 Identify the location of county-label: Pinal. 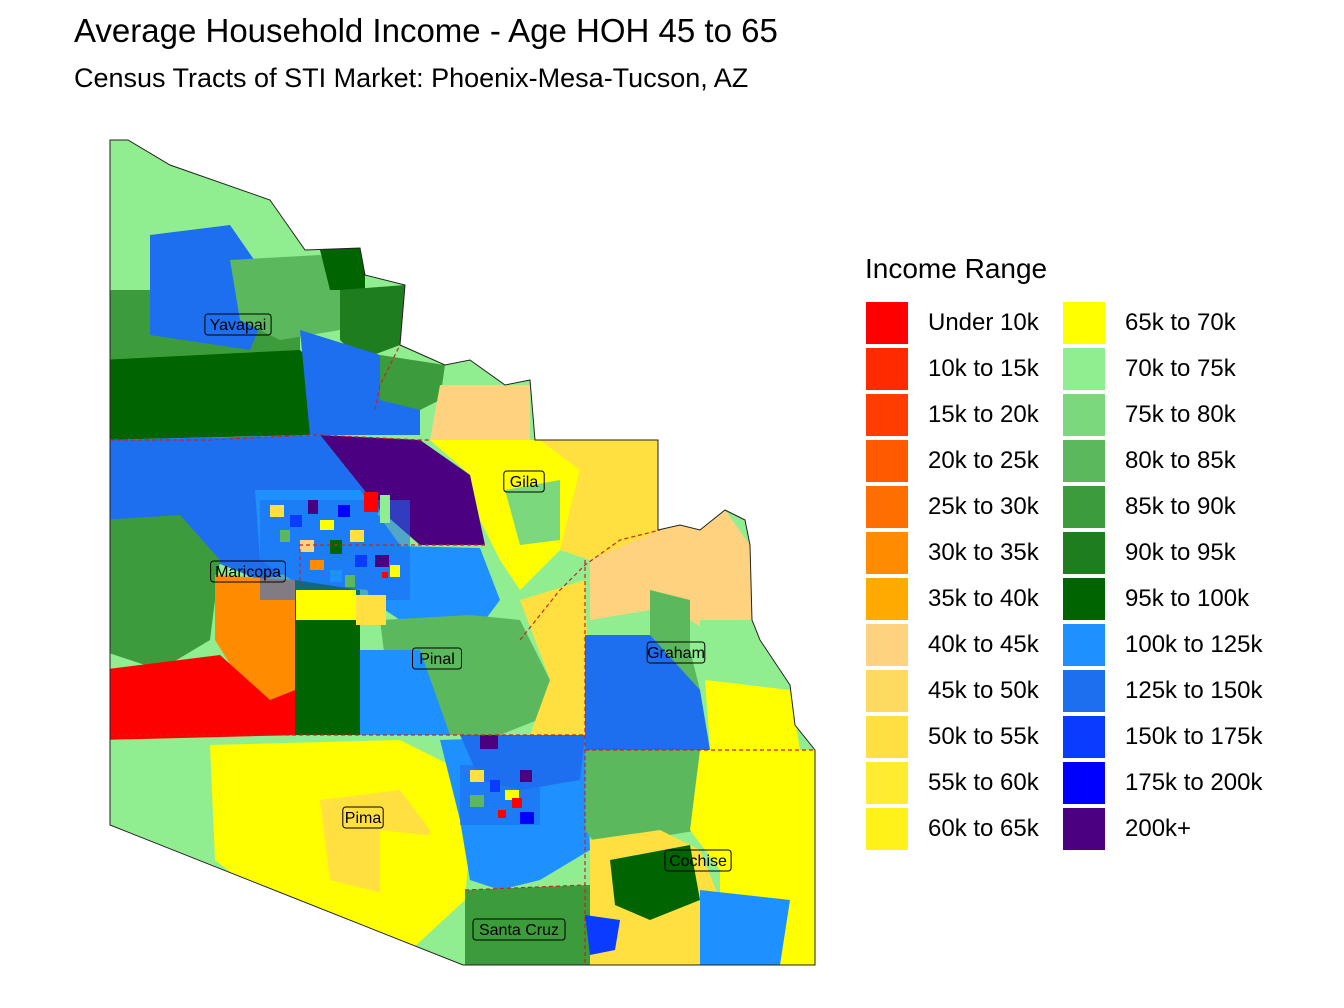
(437, 658).